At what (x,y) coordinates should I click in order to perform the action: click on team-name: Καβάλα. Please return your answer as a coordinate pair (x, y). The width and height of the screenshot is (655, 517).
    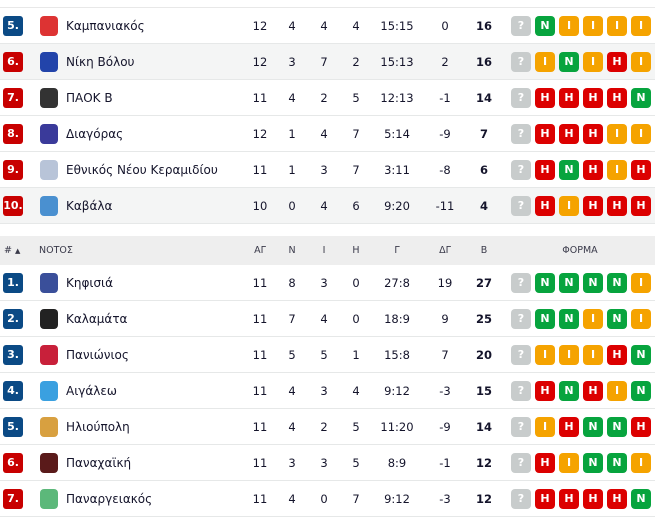
    Looking at the image, I should click on (89, 206).